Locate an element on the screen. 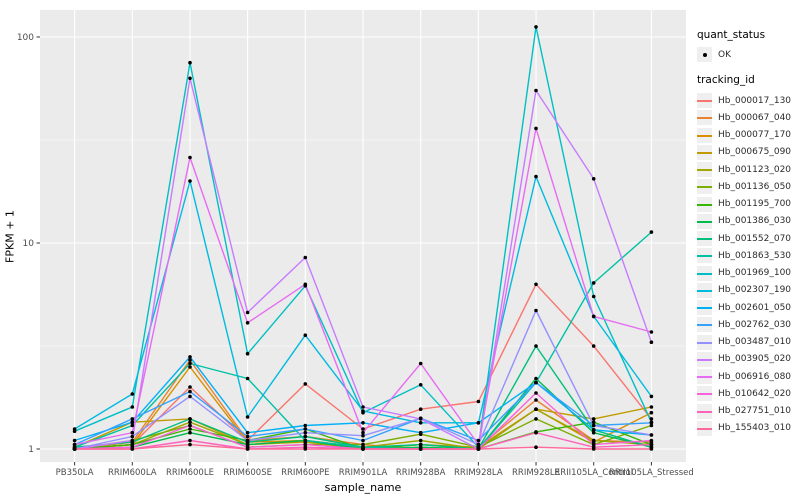  legend-item-Hb_000077_170: Hb_000077_170 is located at coordinates (744, 135).